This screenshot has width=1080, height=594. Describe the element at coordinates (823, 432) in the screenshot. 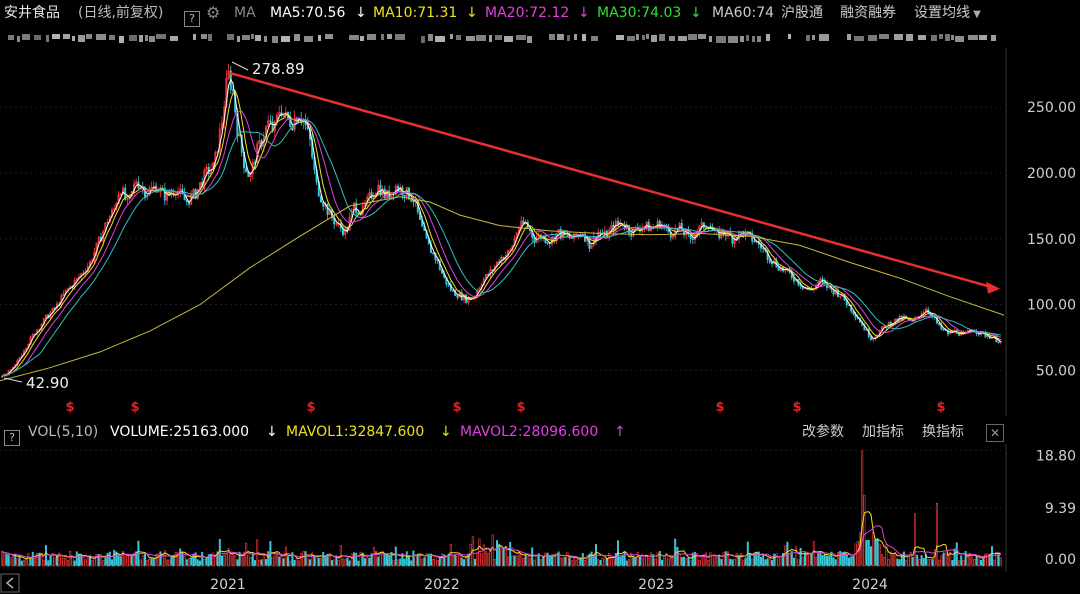

I see `change-params-button: 改参数` at that location.